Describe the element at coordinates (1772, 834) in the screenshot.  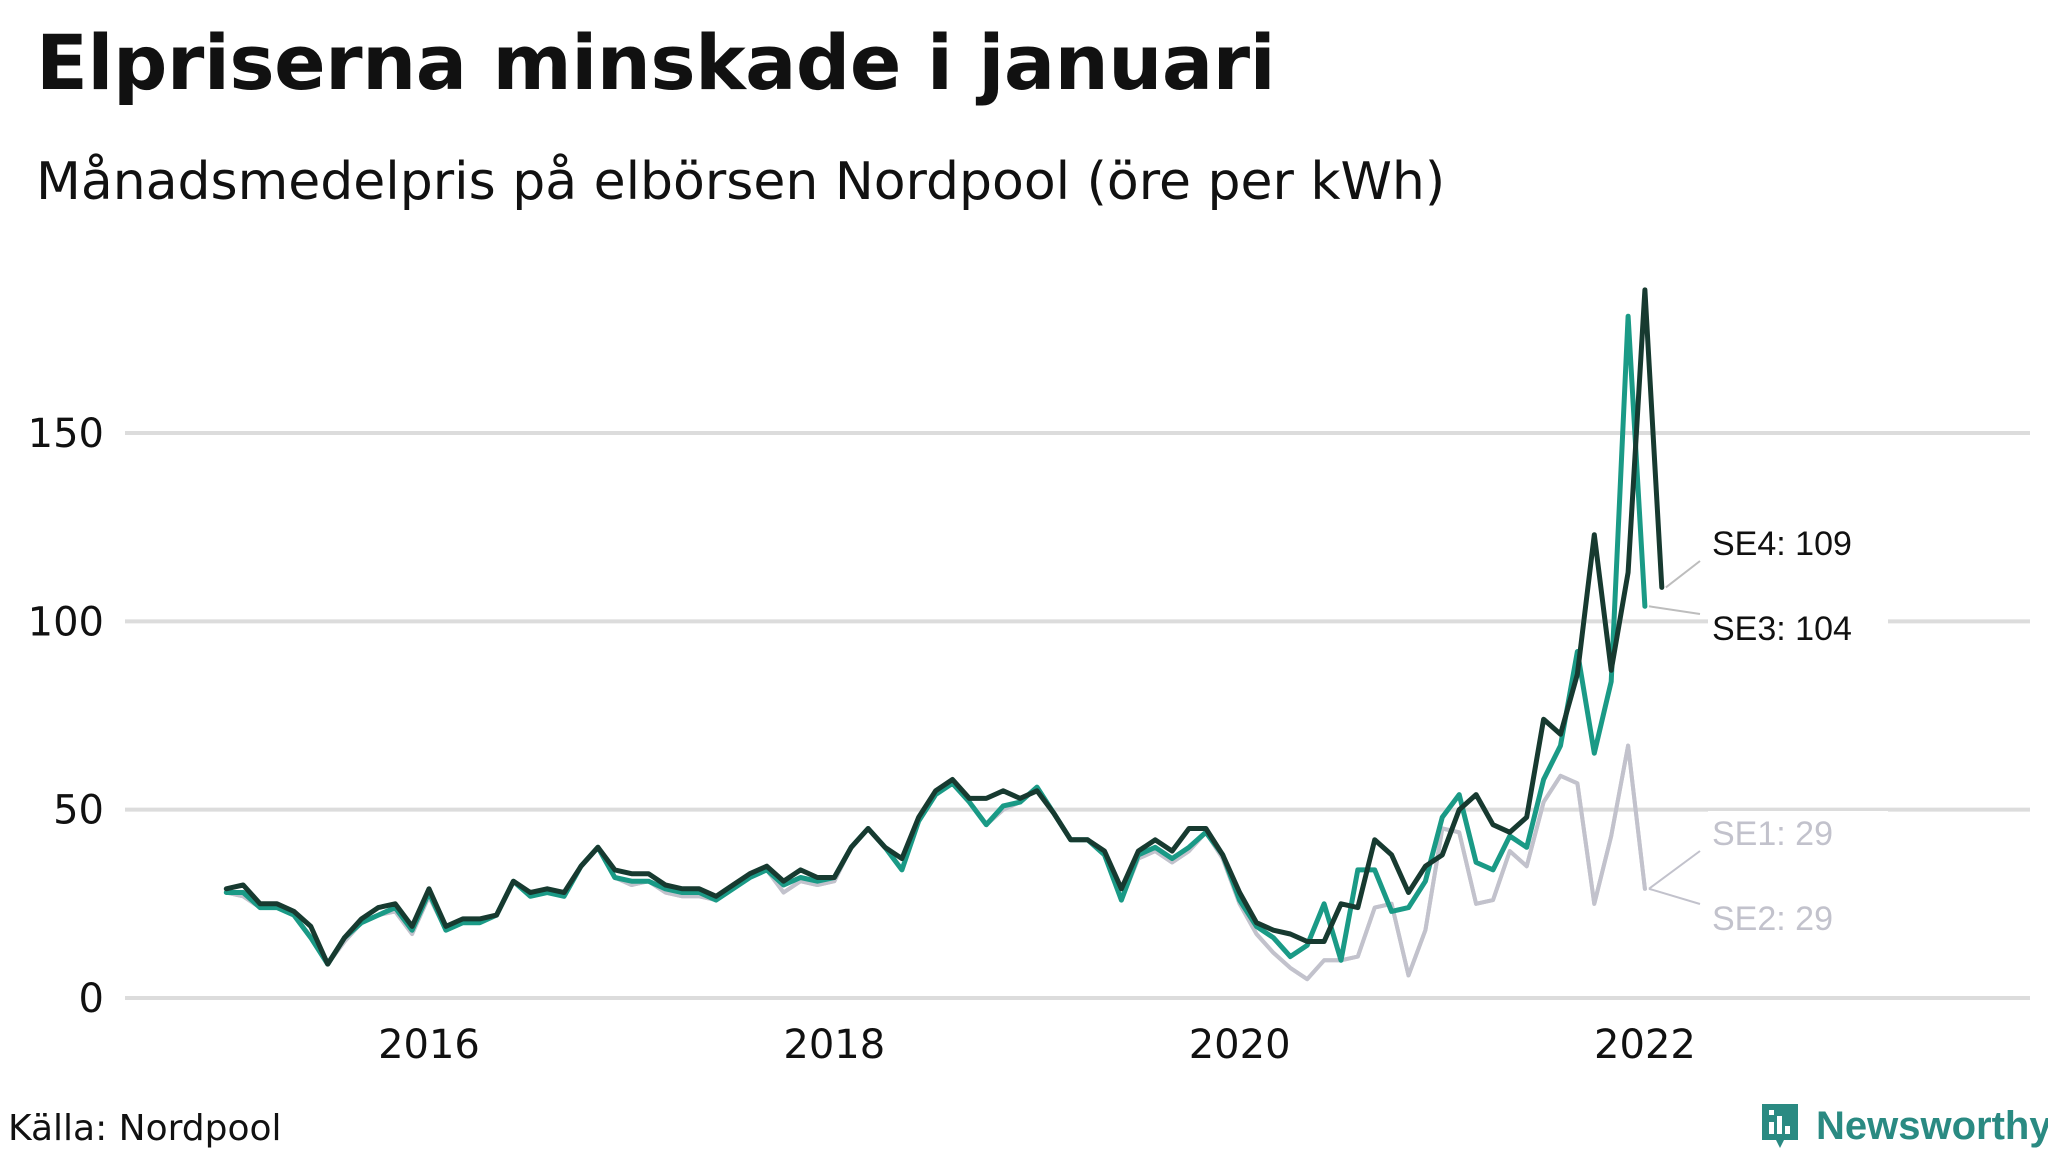
I see `series-label-se1: SE1: 29` at that location.